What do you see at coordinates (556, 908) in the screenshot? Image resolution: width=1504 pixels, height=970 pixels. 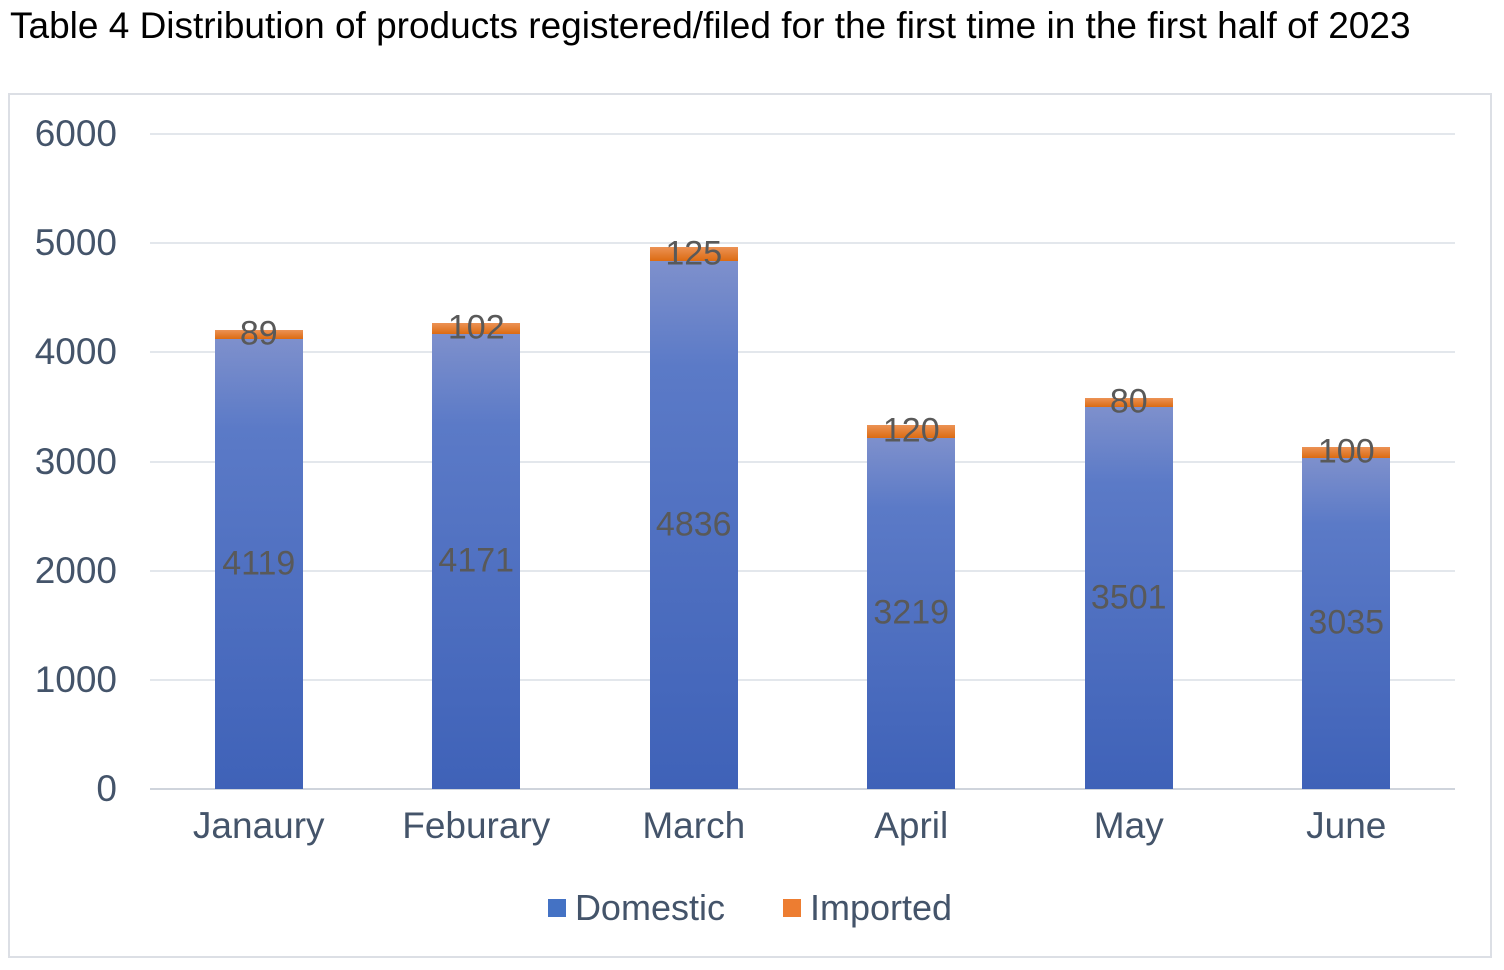 I see `legend-domestic-swatch-icon` at bounding box center [556, 908].